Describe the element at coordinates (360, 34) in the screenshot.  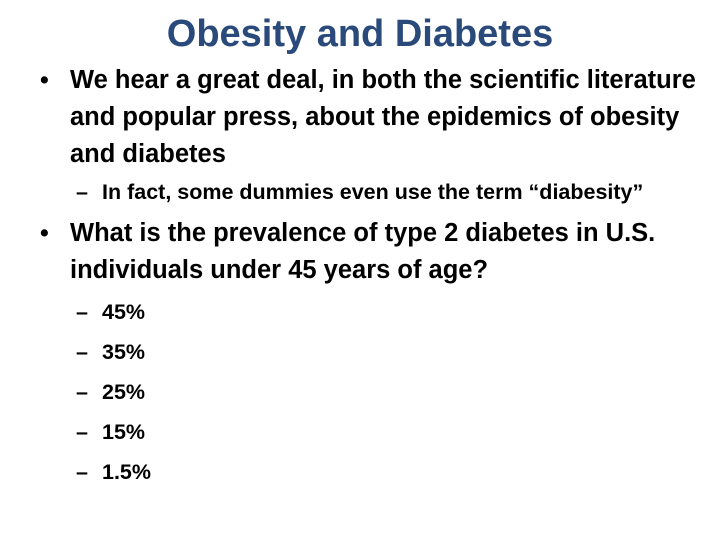
I see `slide-title: Obesity and Diabetes` at that location.